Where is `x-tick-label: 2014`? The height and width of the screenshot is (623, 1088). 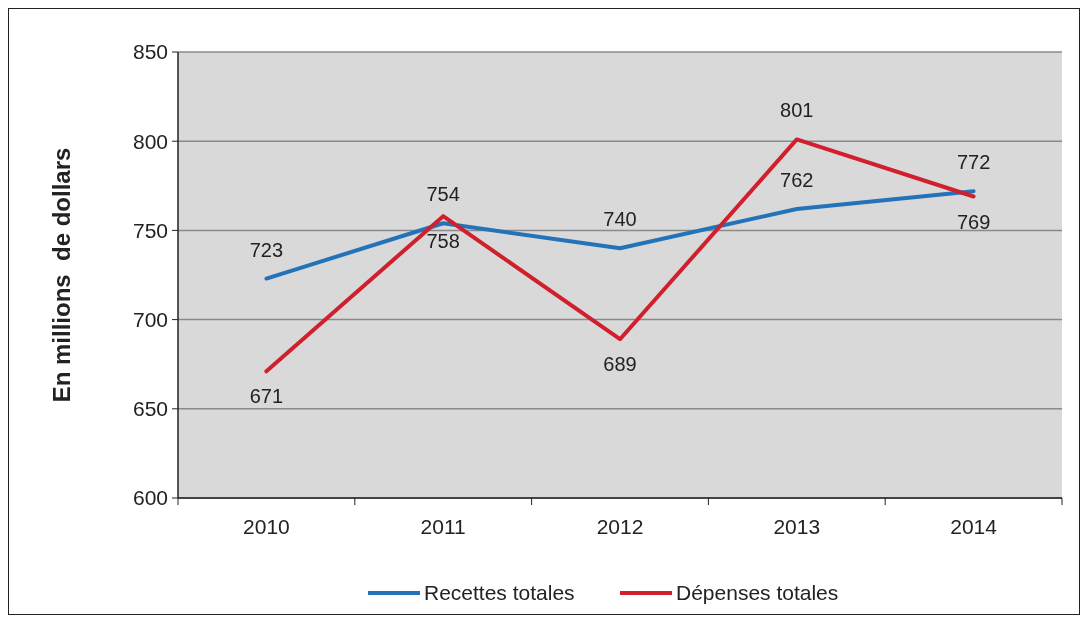
x-tick-label: 2014 is located at coordinates (974, 526).